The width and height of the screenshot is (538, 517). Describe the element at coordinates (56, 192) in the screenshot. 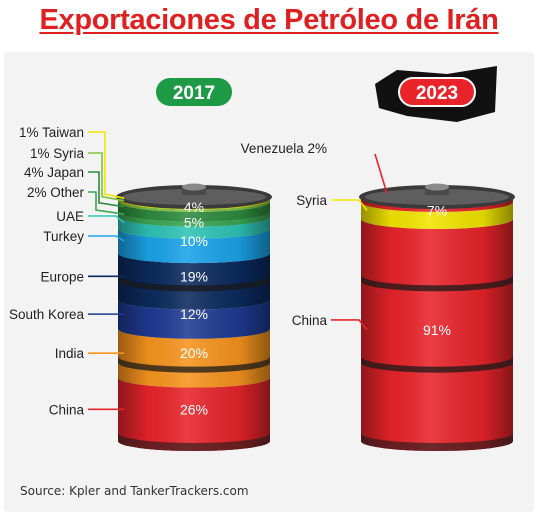

I see `category-label-other: 2% Other` at that location.